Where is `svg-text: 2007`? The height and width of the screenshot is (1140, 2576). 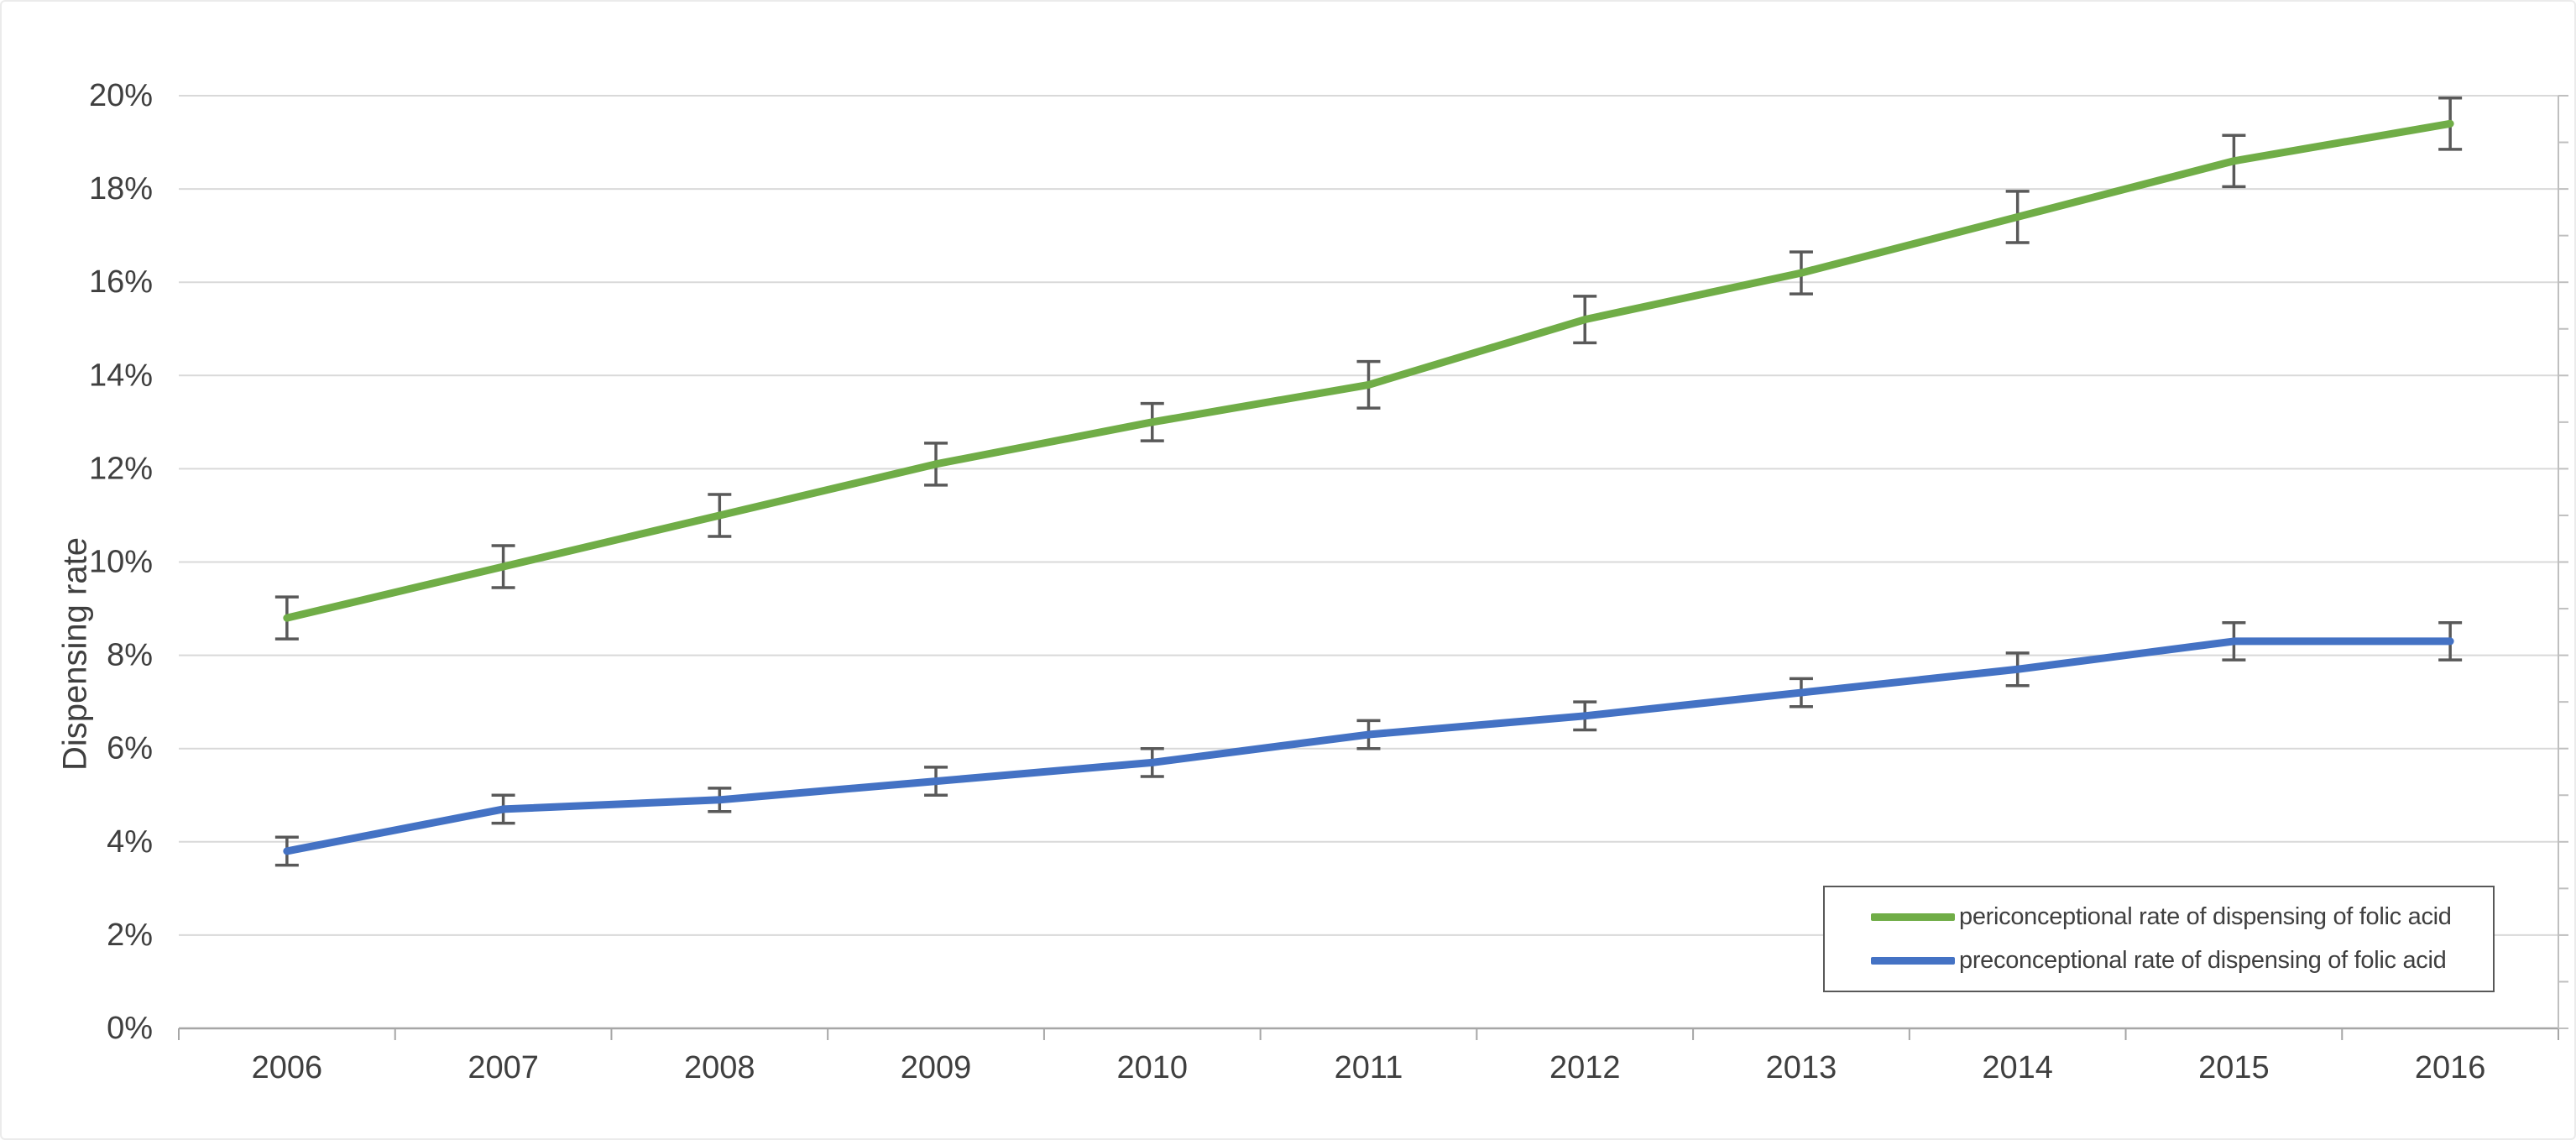 svg-text: 2007 is located at coordinates (503, 1067).